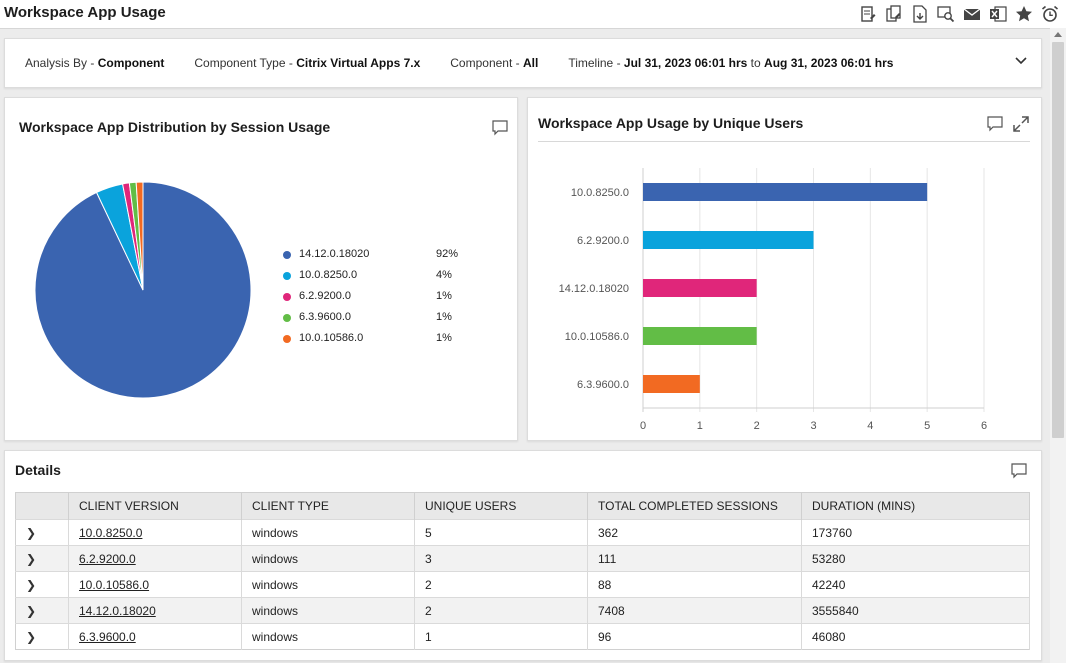  Describe the element at coordinates (813, 426) in the screenshot. I see `x-tick-label: 3` at that location.